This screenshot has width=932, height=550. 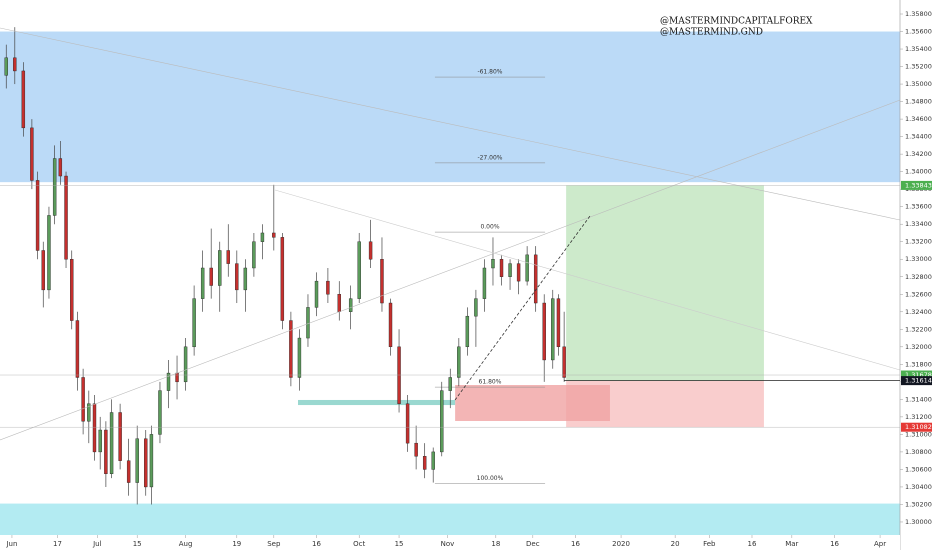 I want to click on y-tick-label: 1.31400, so click(x=918, y=399).